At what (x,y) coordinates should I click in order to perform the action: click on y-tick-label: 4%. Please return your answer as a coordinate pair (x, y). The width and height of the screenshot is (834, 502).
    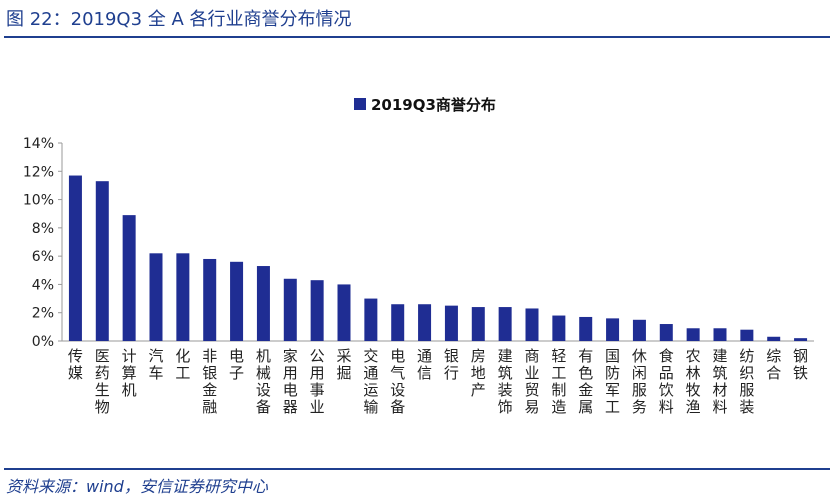
    Looking at the image, I should click on (43, 285).